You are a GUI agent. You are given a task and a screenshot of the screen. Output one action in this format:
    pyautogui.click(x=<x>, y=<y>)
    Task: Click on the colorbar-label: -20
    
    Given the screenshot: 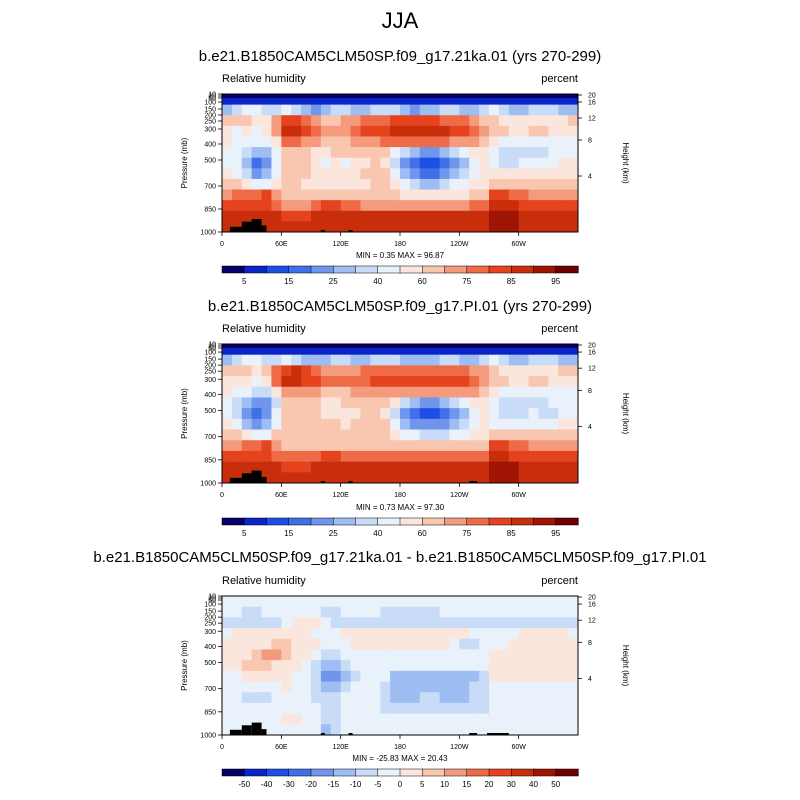 What is the action you would take?
    pyautogui.click(x=311, y=784)
    